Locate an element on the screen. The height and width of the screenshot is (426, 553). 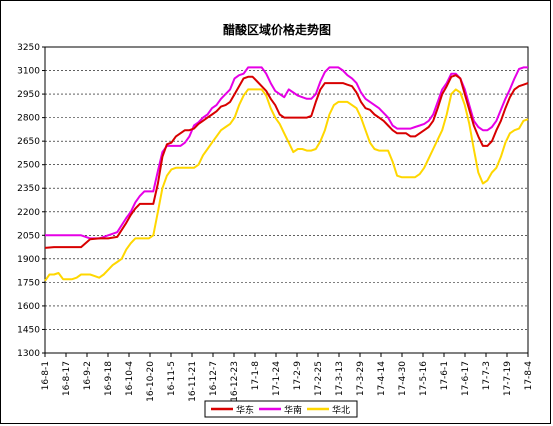
x-tick-label: 17-3-13 is located at coordinates (340, 378).